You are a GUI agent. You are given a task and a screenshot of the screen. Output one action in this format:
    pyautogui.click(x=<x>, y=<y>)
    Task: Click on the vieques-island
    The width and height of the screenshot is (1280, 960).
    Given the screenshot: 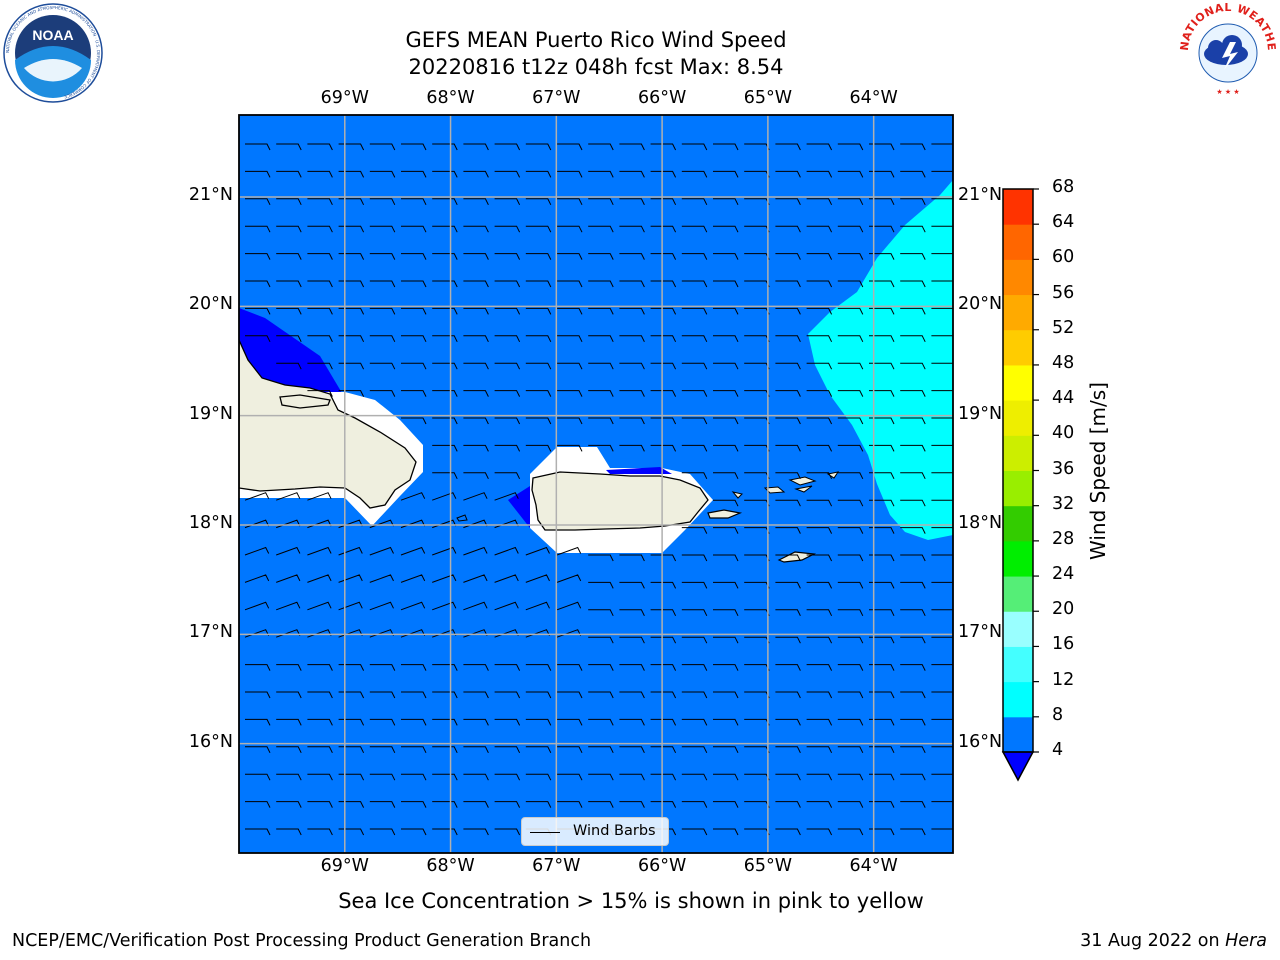 What is the action you would take?
    pyautogui.click(x=725, y=514)
    